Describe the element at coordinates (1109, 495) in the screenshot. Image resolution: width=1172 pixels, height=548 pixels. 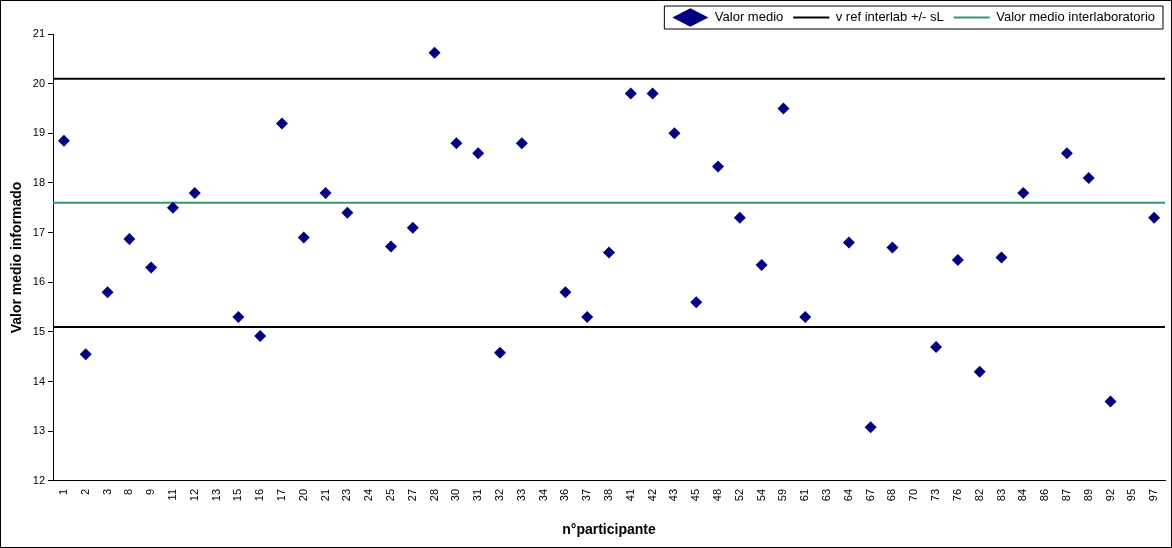
I see `x-tick-label: 92` at that location.